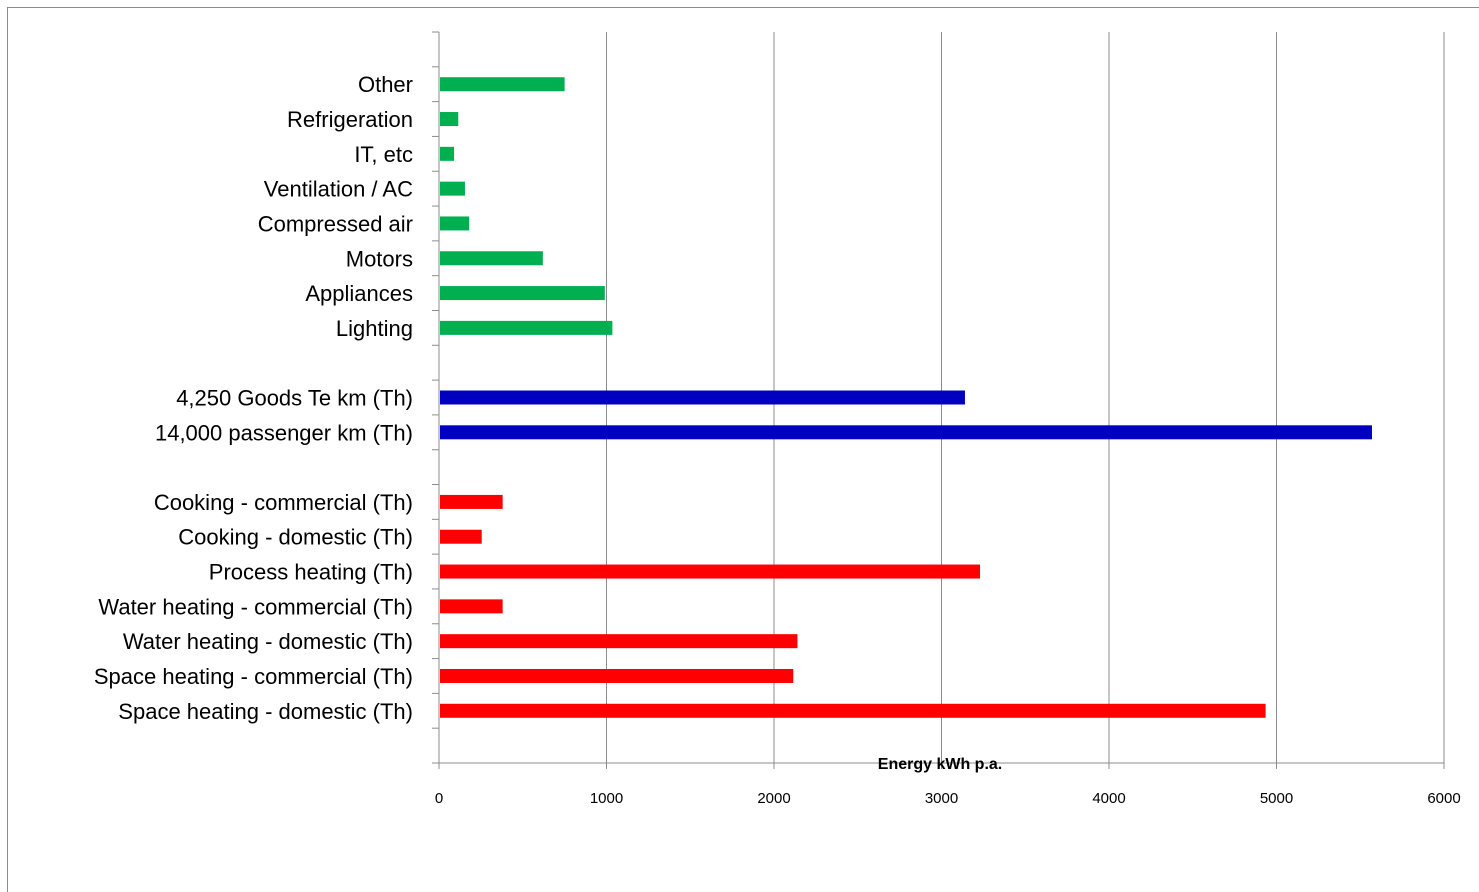 Image resolution: width=1479 pixels, height=892 pixels. What do you see at coordinates (284, 432) in the screenshot?
I see `category-label: 14,000 passenger km (Th)` at bounding box center [284, 432].